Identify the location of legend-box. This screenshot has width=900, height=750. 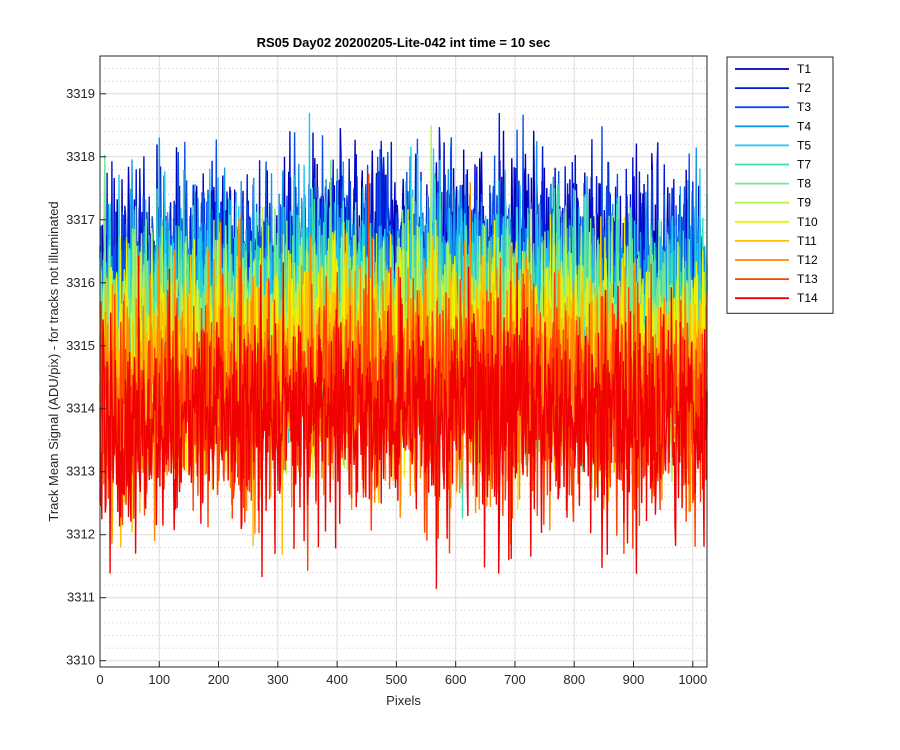
(780, 185).